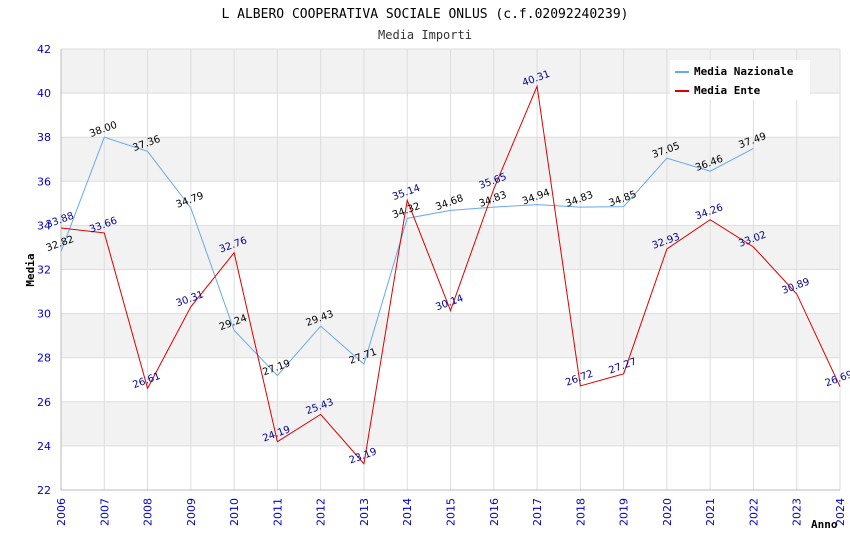  Describe the element at coordinates (537, 512) in the screenshot. I see `x-tick-label: 2017` at that location.